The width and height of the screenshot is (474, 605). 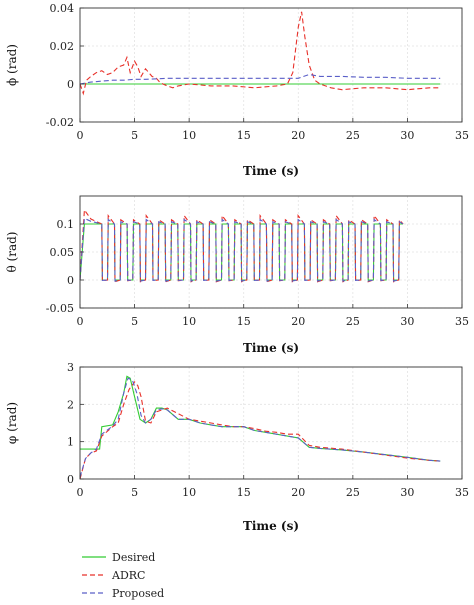 I want to click on y-tick-label: -0.02, so click(x=60, y=122).